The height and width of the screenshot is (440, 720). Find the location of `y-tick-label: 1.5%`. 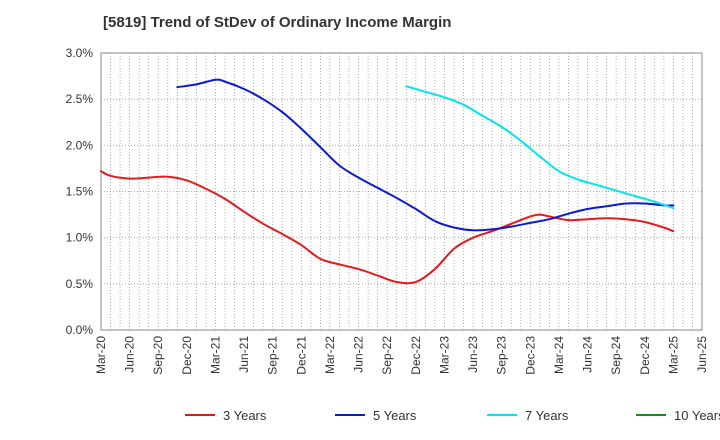

y-tick-label: 1.5% is located at coordinates (80, 192).